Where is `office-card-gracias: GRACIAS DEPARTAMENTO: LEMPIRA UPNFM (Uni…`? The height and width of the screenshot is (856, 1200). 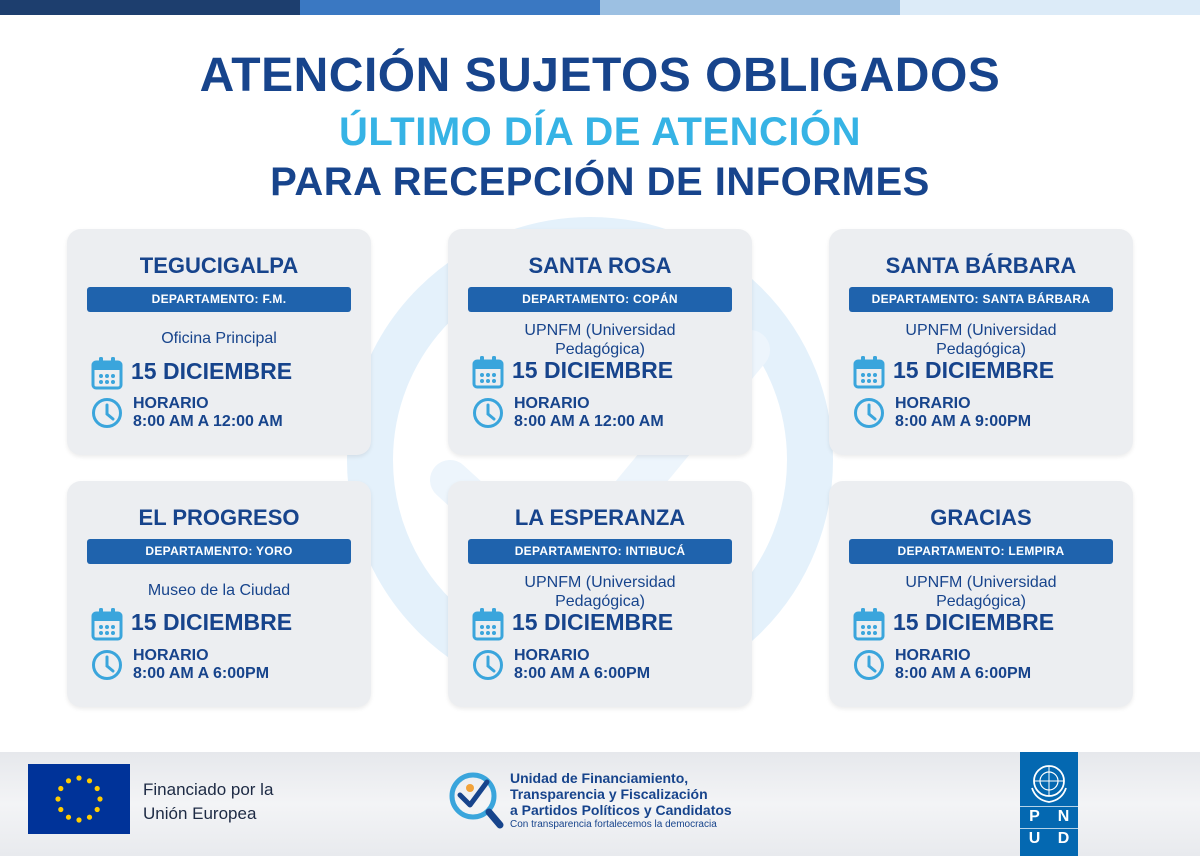
office-card-gracias: GRACIAS DEPARTAMENTO: LEMPIRA UPNFM (Uni… is located at coordinates (981, 594).